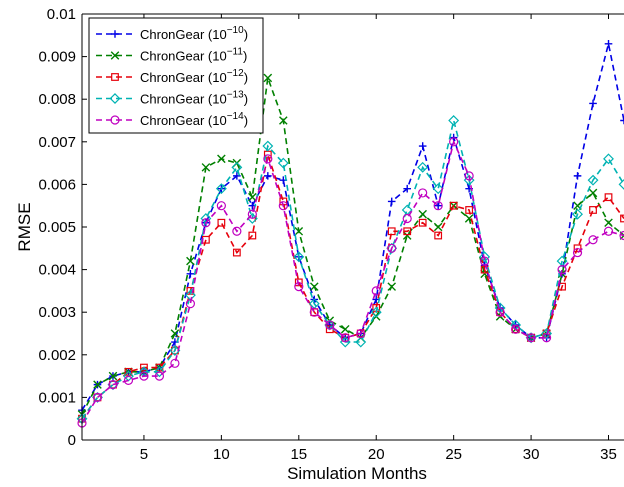  I want to click on x-tick-label-15: 15, so click(298, 454).